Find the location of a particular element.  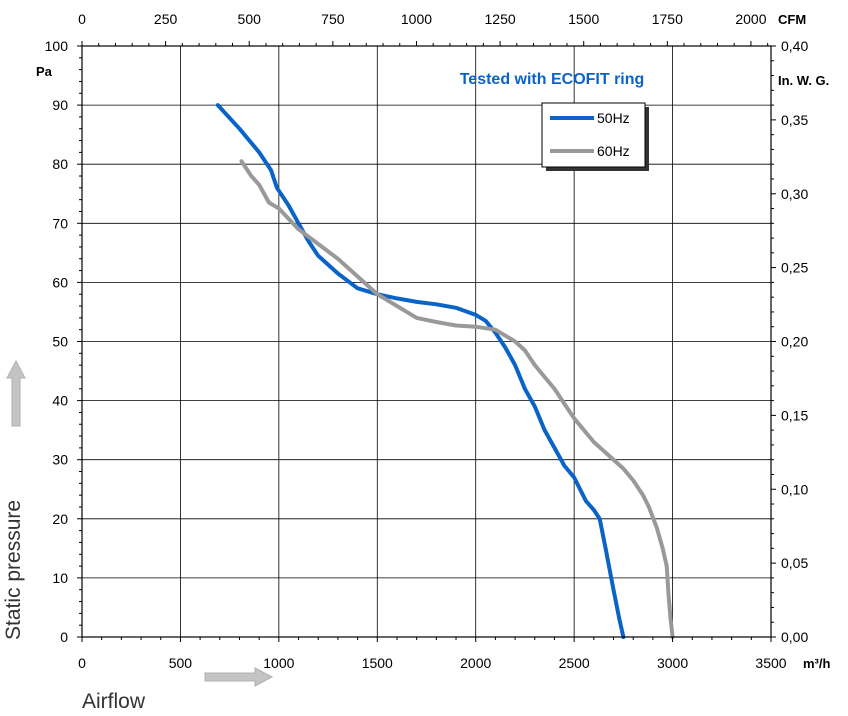

y-tick-label: 20 is located at coordinates (60, 519).